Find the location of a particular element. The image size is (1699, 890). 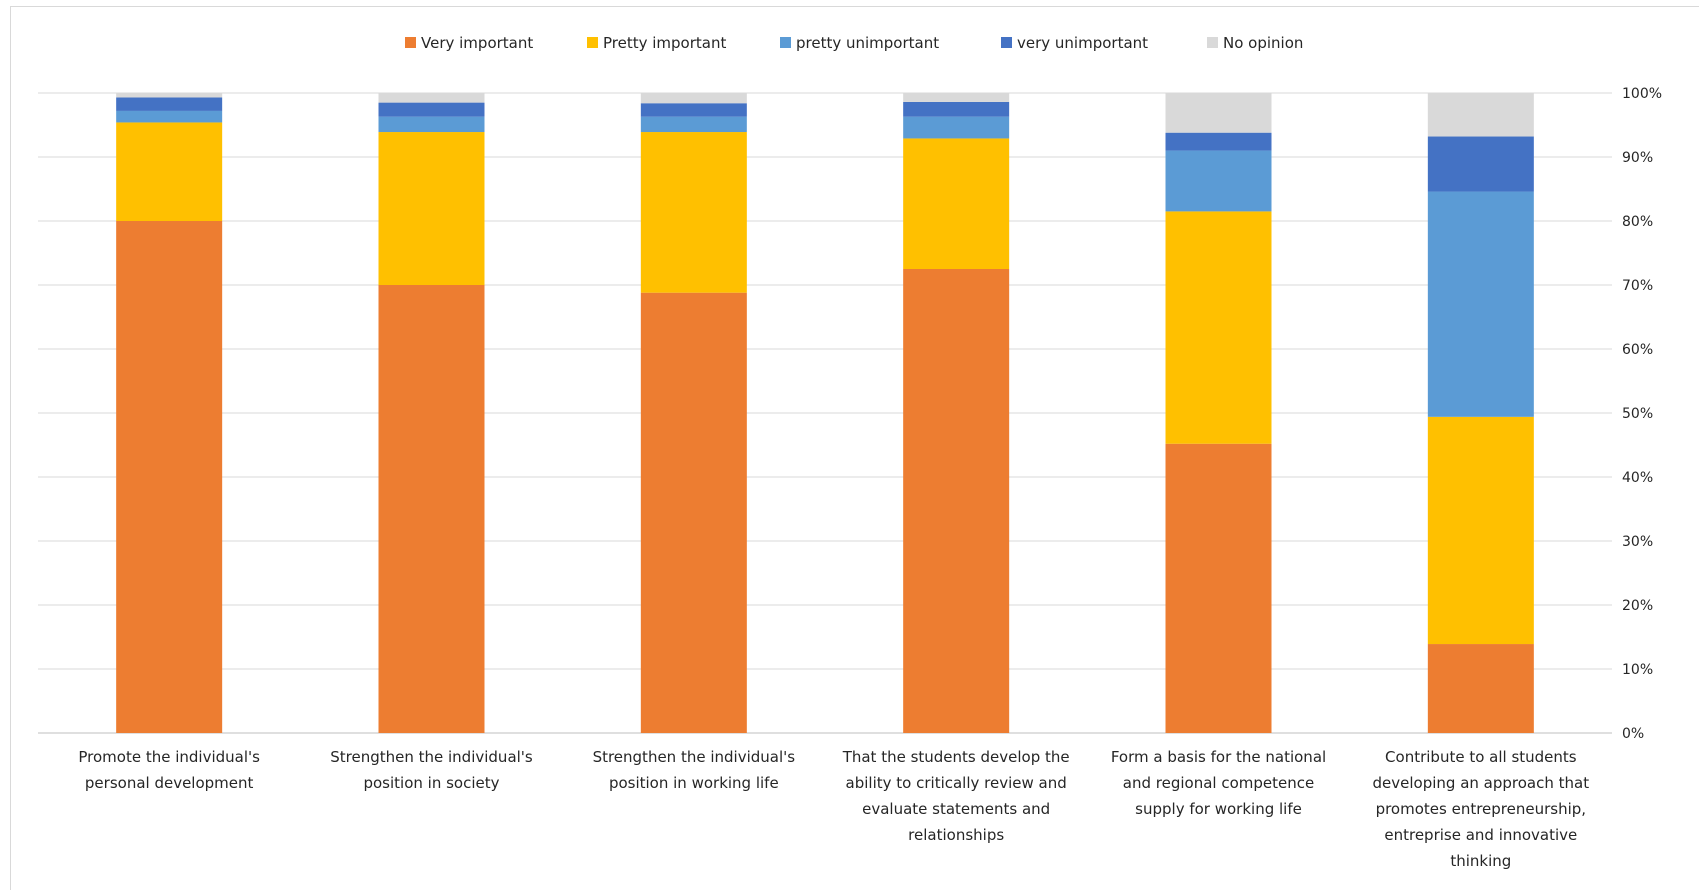

legend-label: very unimportant is located at coordinates (1082, 43).